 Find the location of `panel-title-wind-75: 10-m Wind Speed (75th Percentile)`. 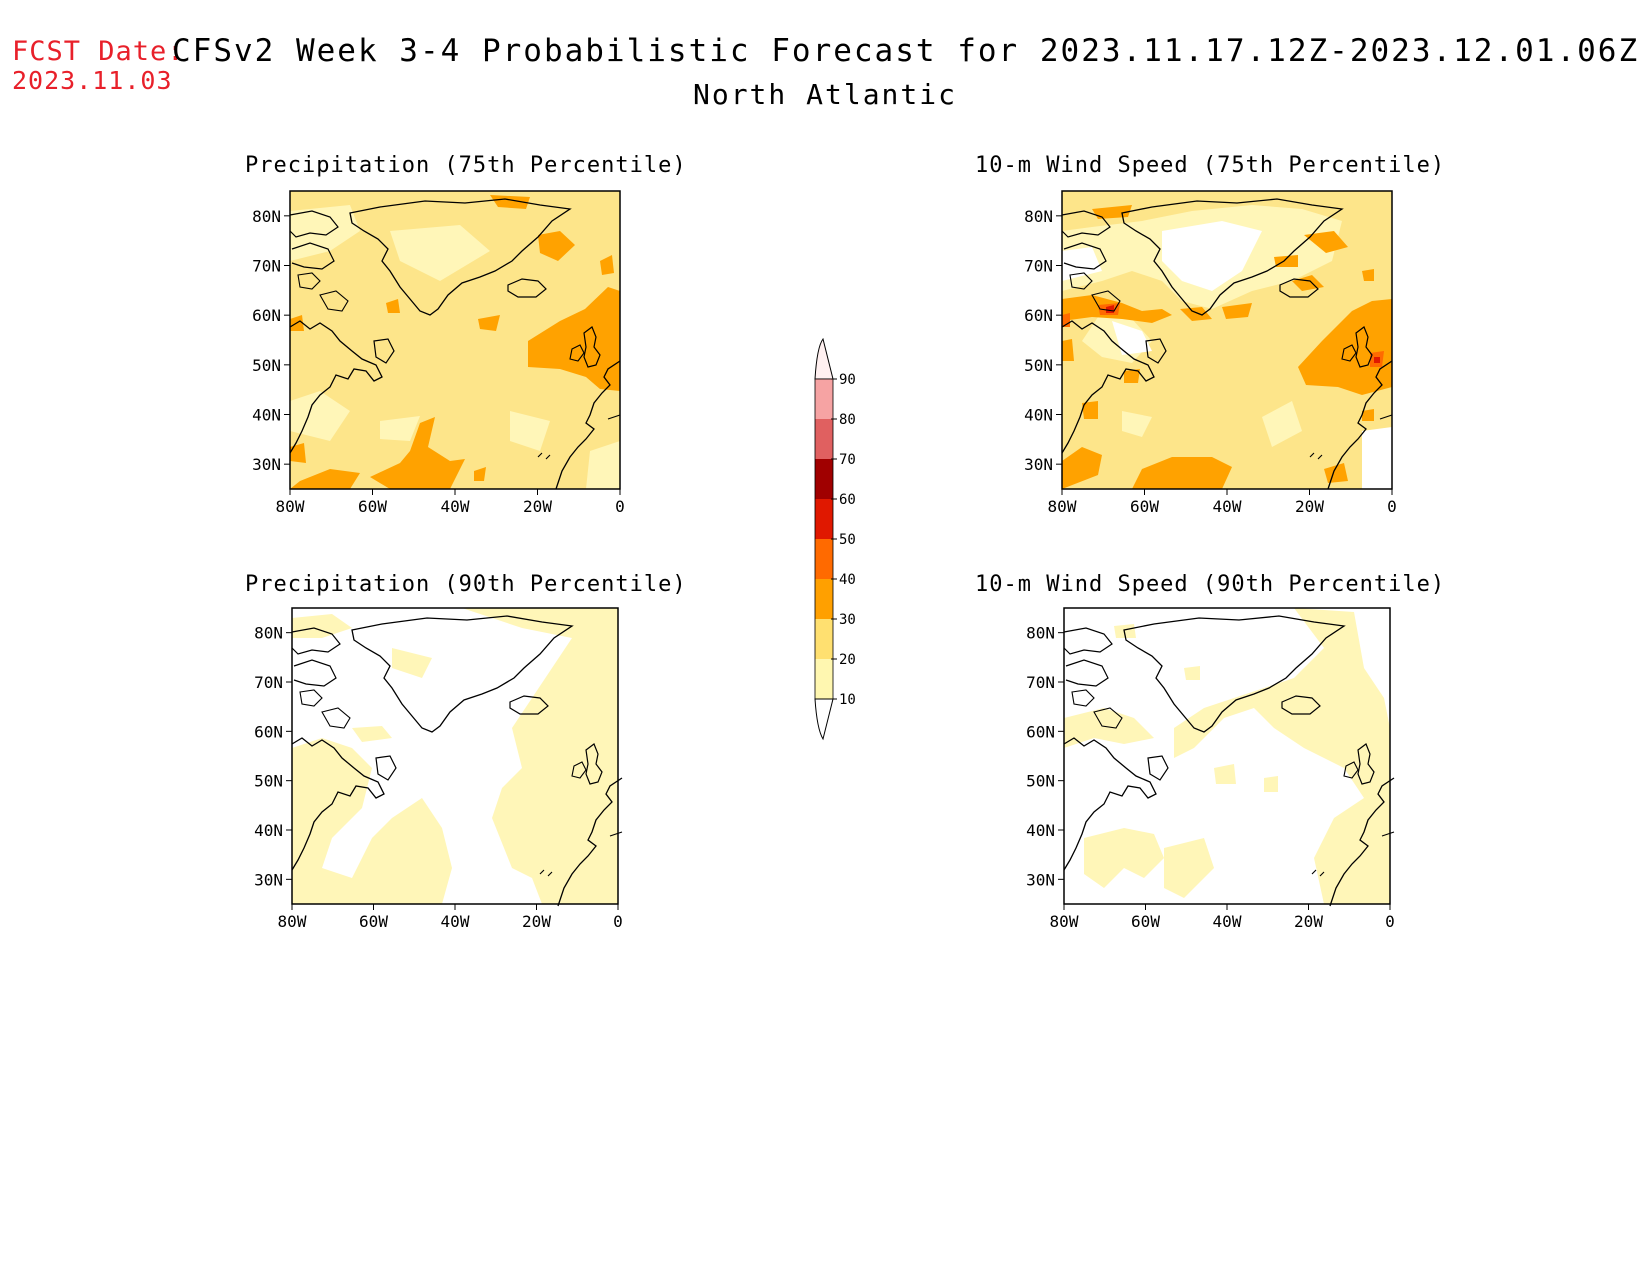

panel-title-wind-75: 10-m Wind Speed (75th Percentile) is located at coordinates (1210, 165).